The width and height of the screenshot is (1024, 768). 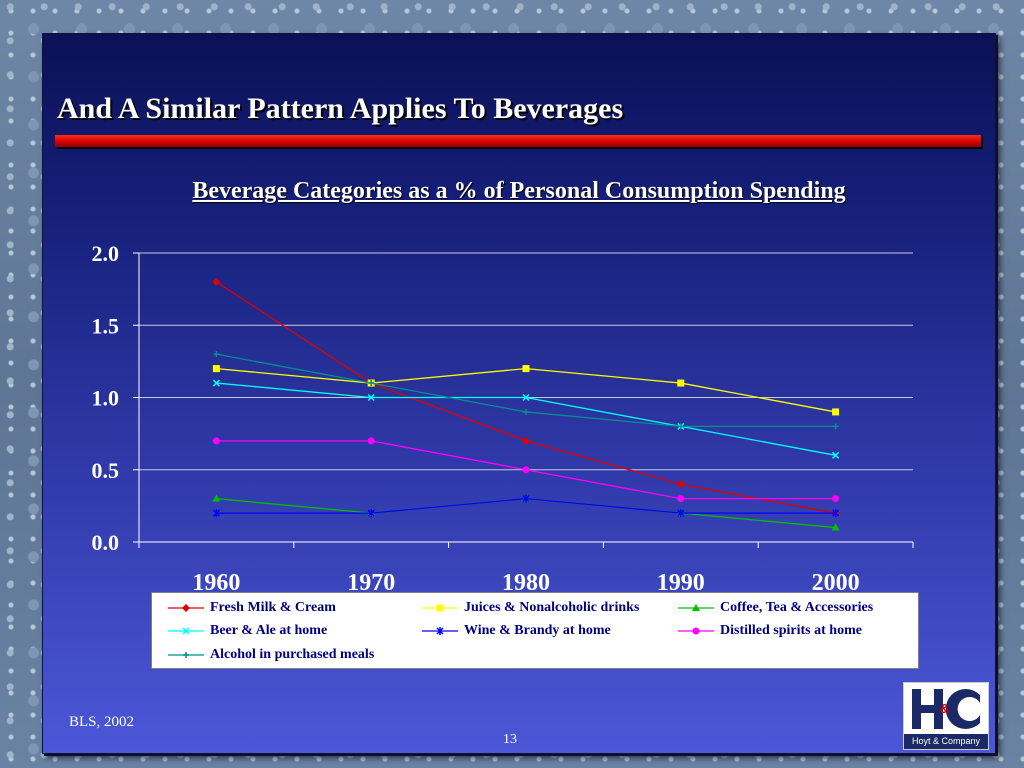 I want to click on company-logo: & Hoyt & Company, so click(x=946, y=716).